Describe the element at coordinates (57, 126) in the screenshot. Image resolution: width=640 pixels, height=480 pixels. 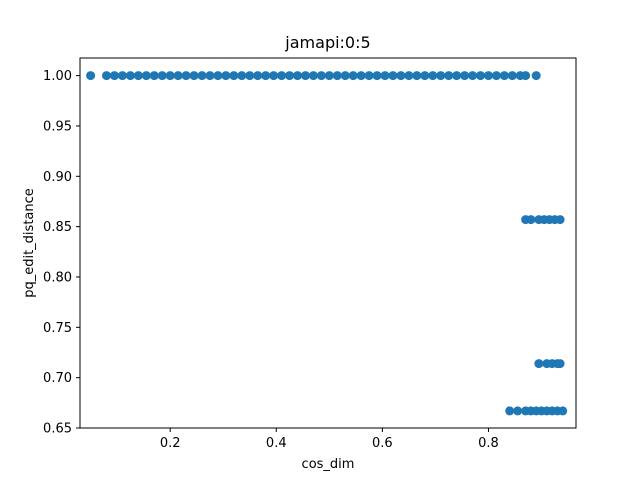
I see `y-tick-label: 0.95` at that location.